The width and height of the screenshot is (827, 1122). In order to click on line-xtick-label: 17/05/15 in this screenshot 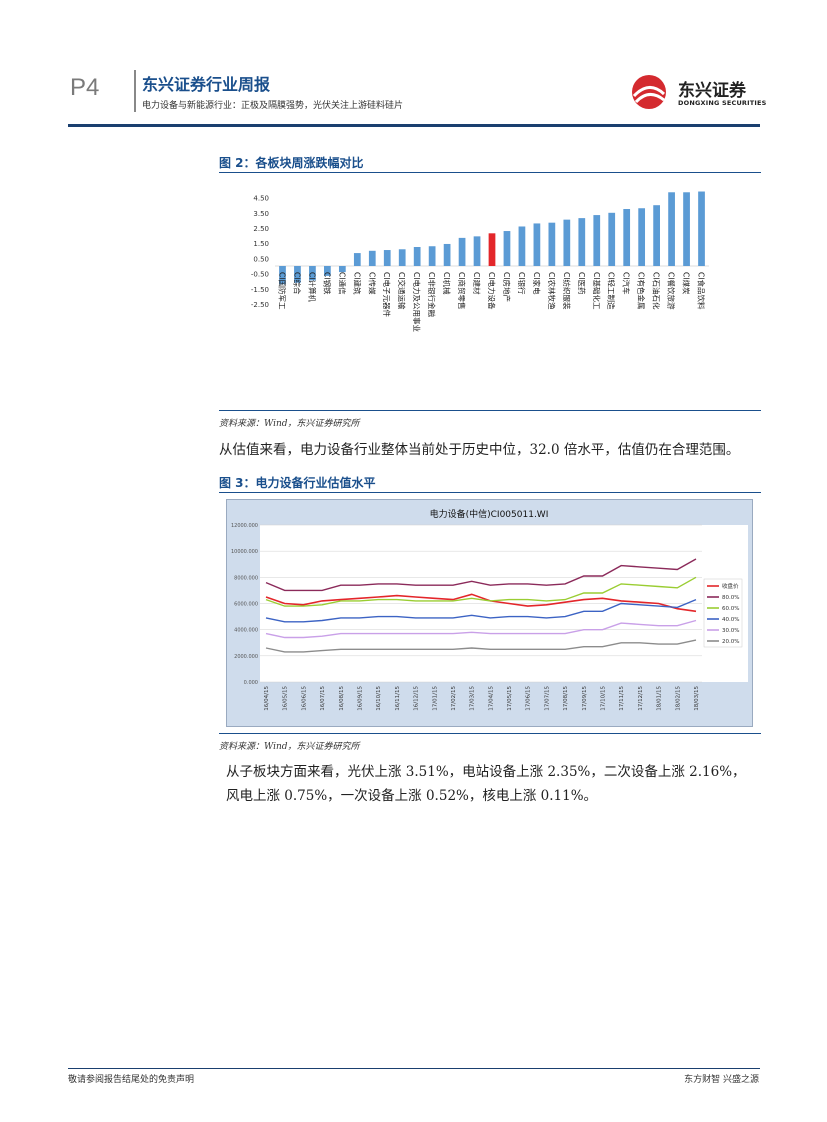, I will do `click(510, 698)`.